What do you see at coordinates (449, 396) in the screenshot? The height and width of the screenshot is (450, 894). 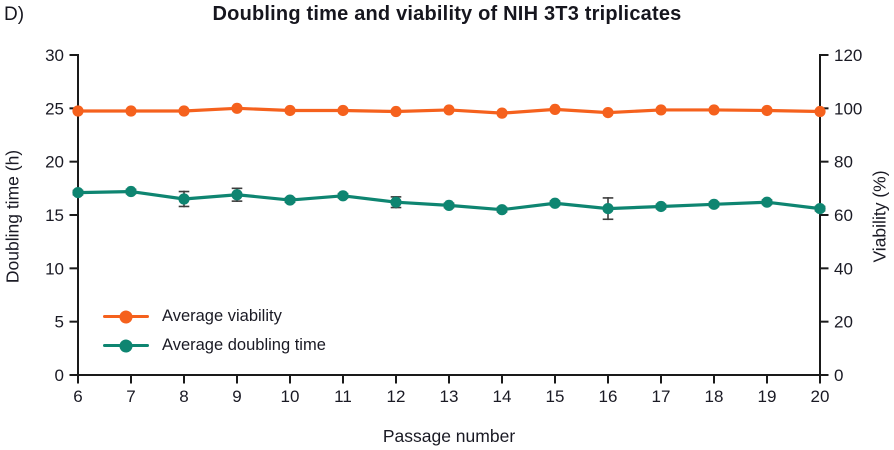 I see `x-tick-label: 13` at bounding box center [449, 396].